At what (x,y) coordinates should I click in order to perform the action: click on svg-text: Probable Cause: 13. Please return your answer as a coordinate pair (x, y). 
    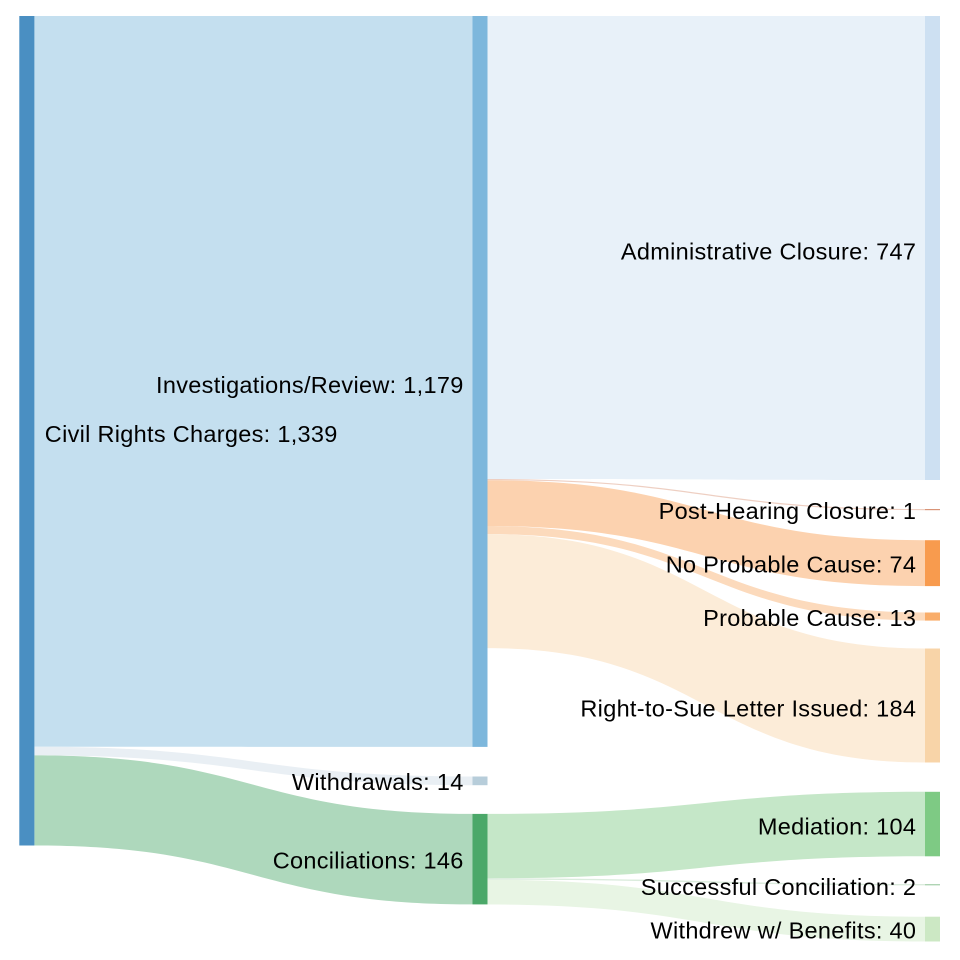
    Looking at the image, I should click on (809, 618).